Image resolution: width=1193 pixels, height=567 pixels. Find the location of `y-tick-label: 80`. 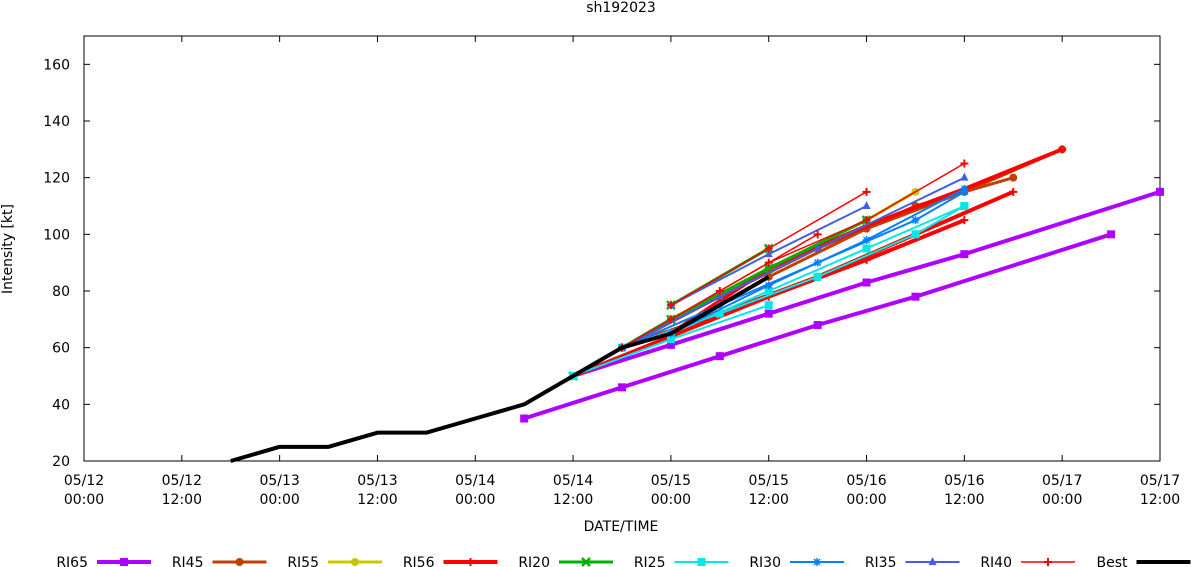

y-tick-label: 80 is located at coordinates (61, 292).